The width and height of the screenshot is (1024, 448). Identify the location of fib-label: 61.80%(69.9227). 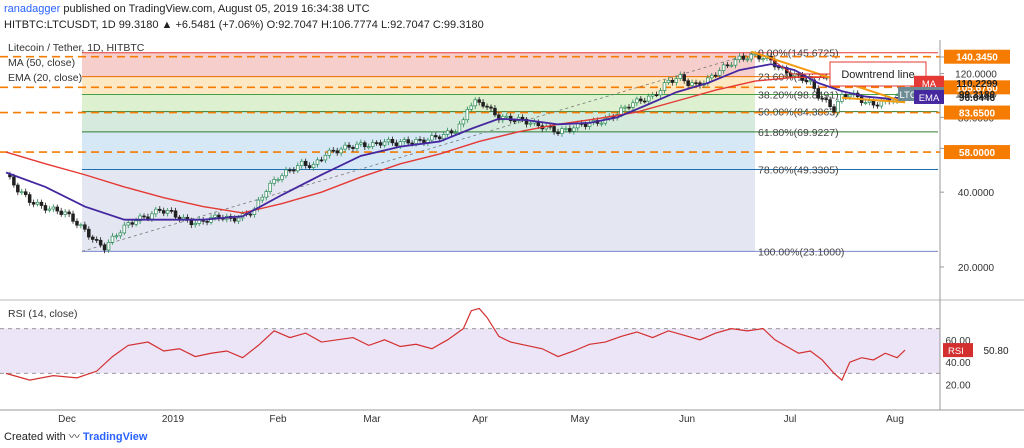
(798, 133).